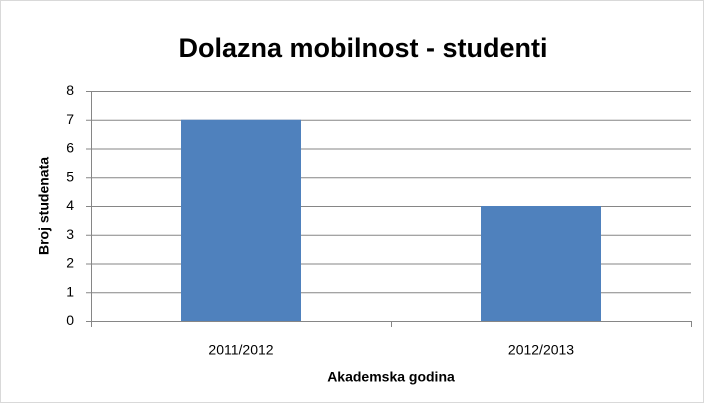  What do you see at coordinates (70, 148) in the screenshot?
I see `y-tick-label: 6` at bounding box center [70, 148].